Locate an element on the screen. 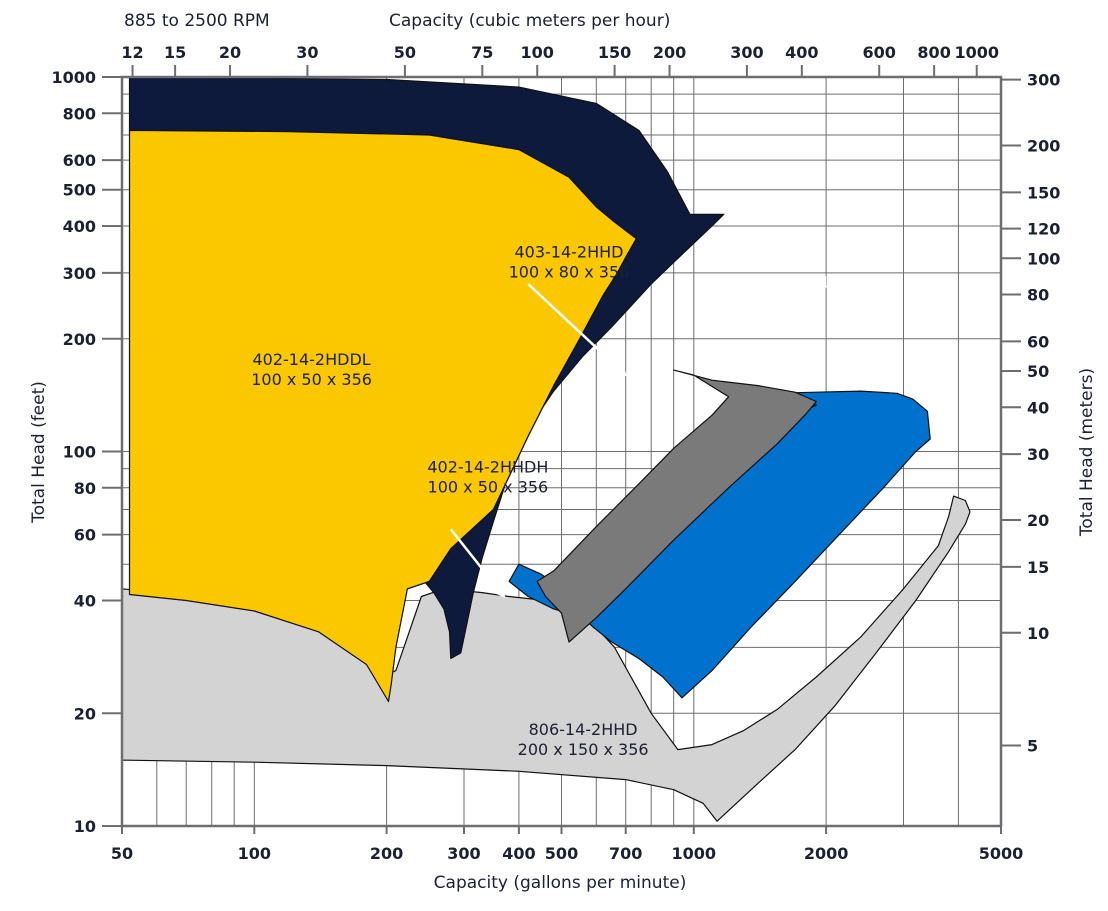 This screenshot has height=911, width=1108. y2-tick-label: 150 is located at coordinates (1043, 192).